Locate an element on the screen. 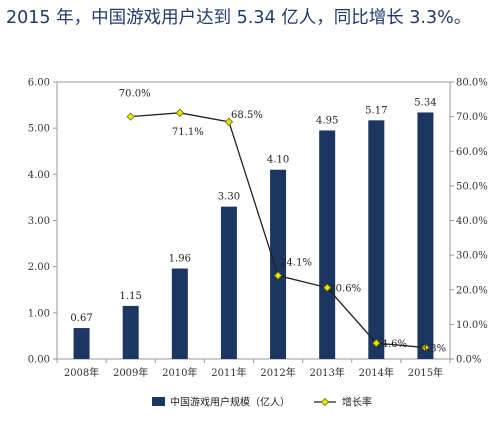 The width and height of the screenshot is (500, 430). legend: 中国游戏用户规模（亿人） 增长率 is located at coordinates (262, 402).